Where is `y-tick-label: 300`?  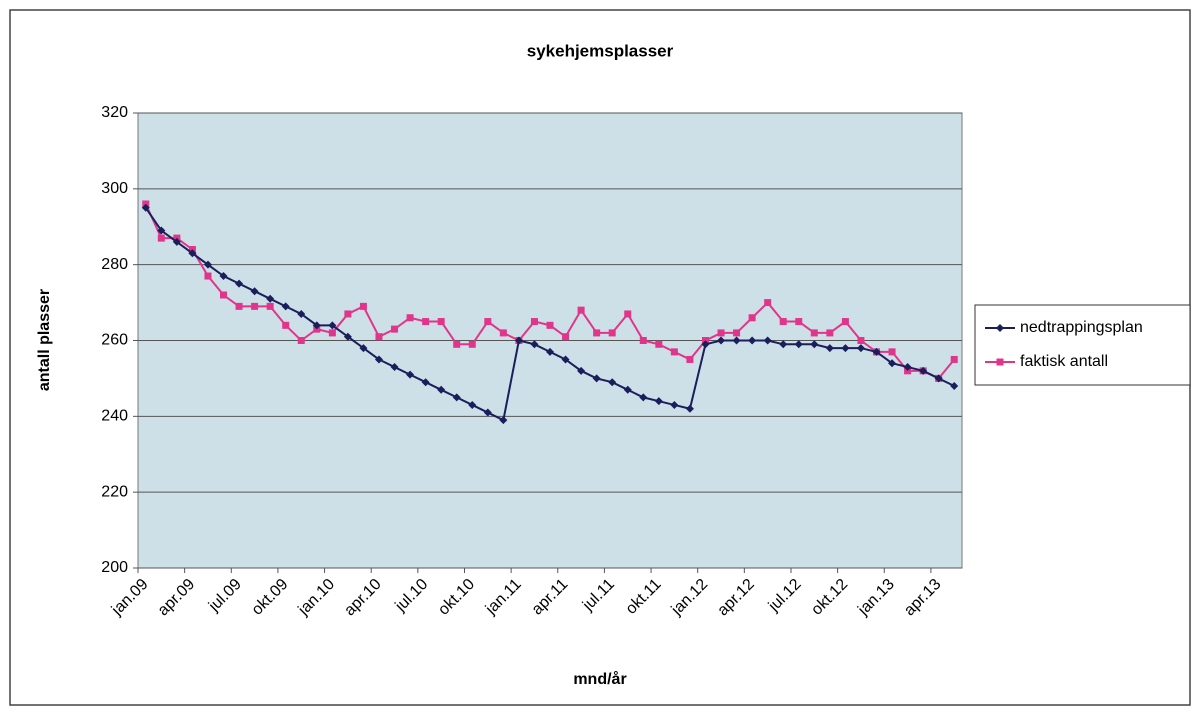
y-tick-label: 300 is located at coordinates (114, 188).